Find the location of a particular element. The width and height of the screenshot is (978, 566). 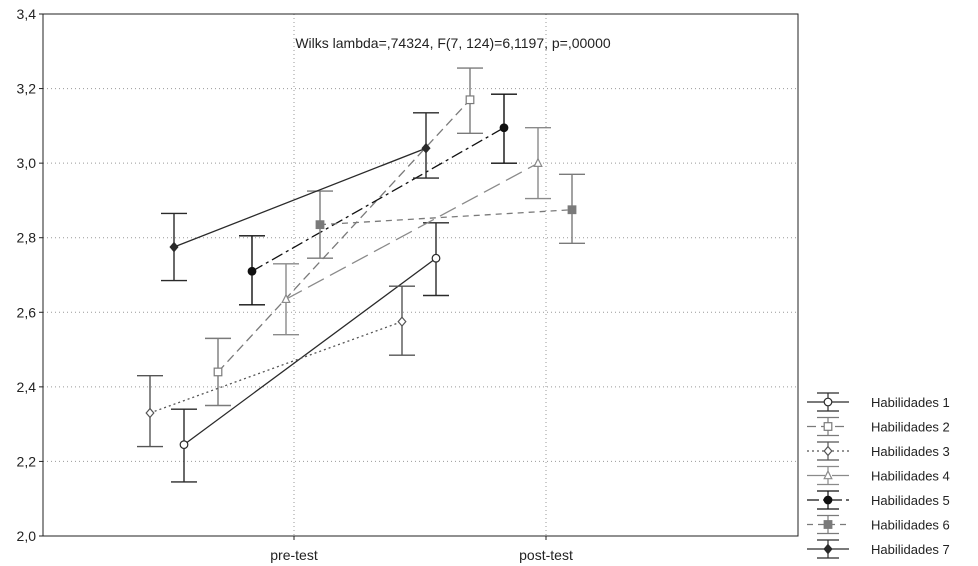

y-tick-label: 2,0 is located at coordinates (27, 536).